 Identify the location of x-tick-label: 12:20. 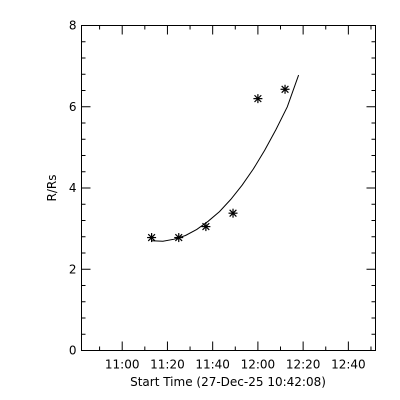
(303, 365).